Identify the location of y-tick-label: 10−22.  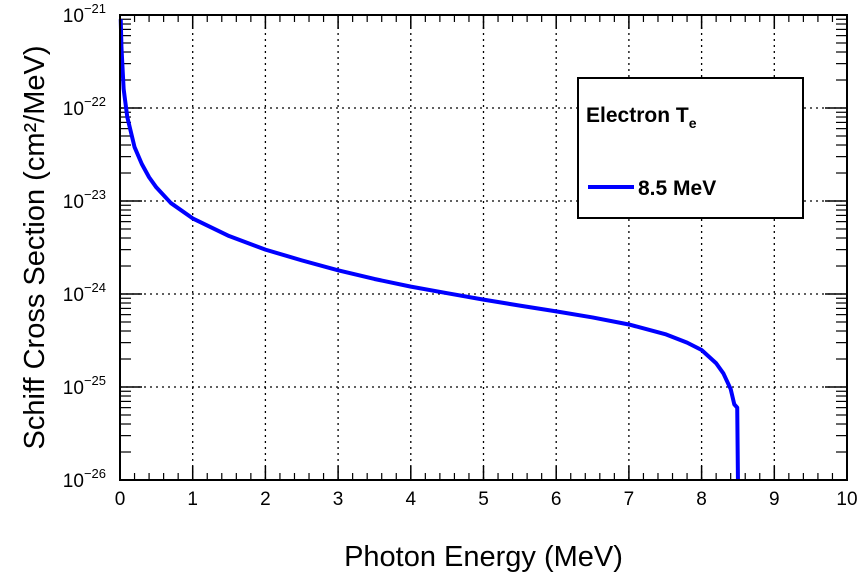
(84, 107).